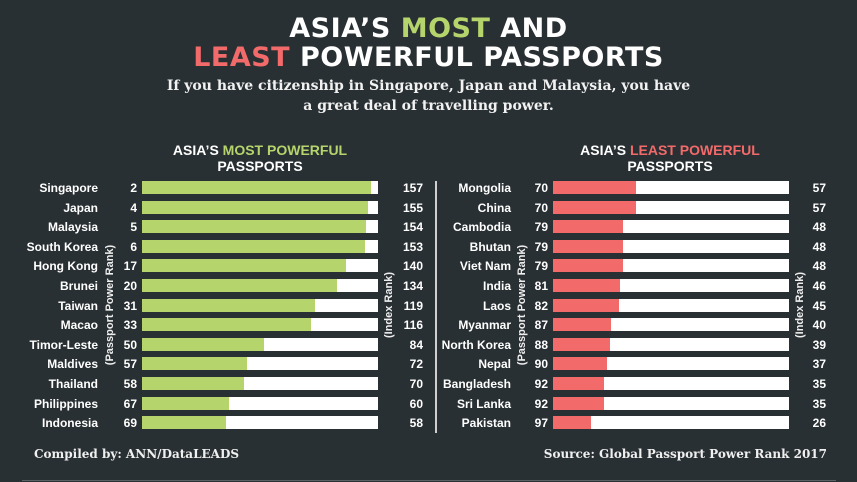 This screenshot has height=482, width=857. What do you see at coordinates (68, 188) in the screenshot?
I see `country-label: Singapore` at bounding box center [68, 188].